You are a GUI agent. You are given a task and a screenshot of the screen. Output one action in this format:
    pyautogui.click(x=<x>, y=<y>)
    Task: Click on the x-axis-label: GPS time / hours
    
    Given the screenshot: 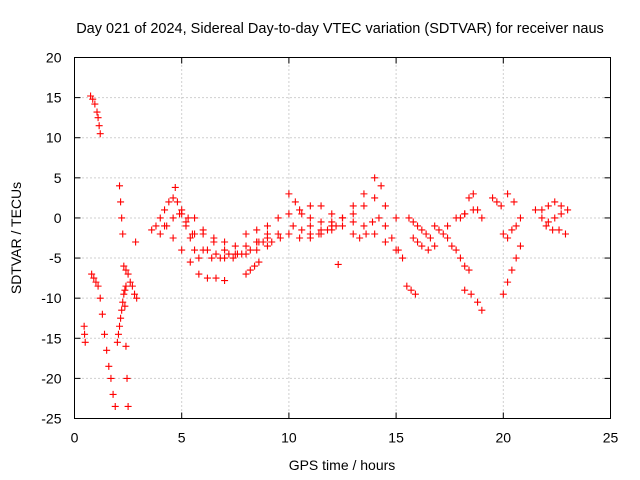 What is the action you would take?
    pyautogui.click(x=342, y=465)
    